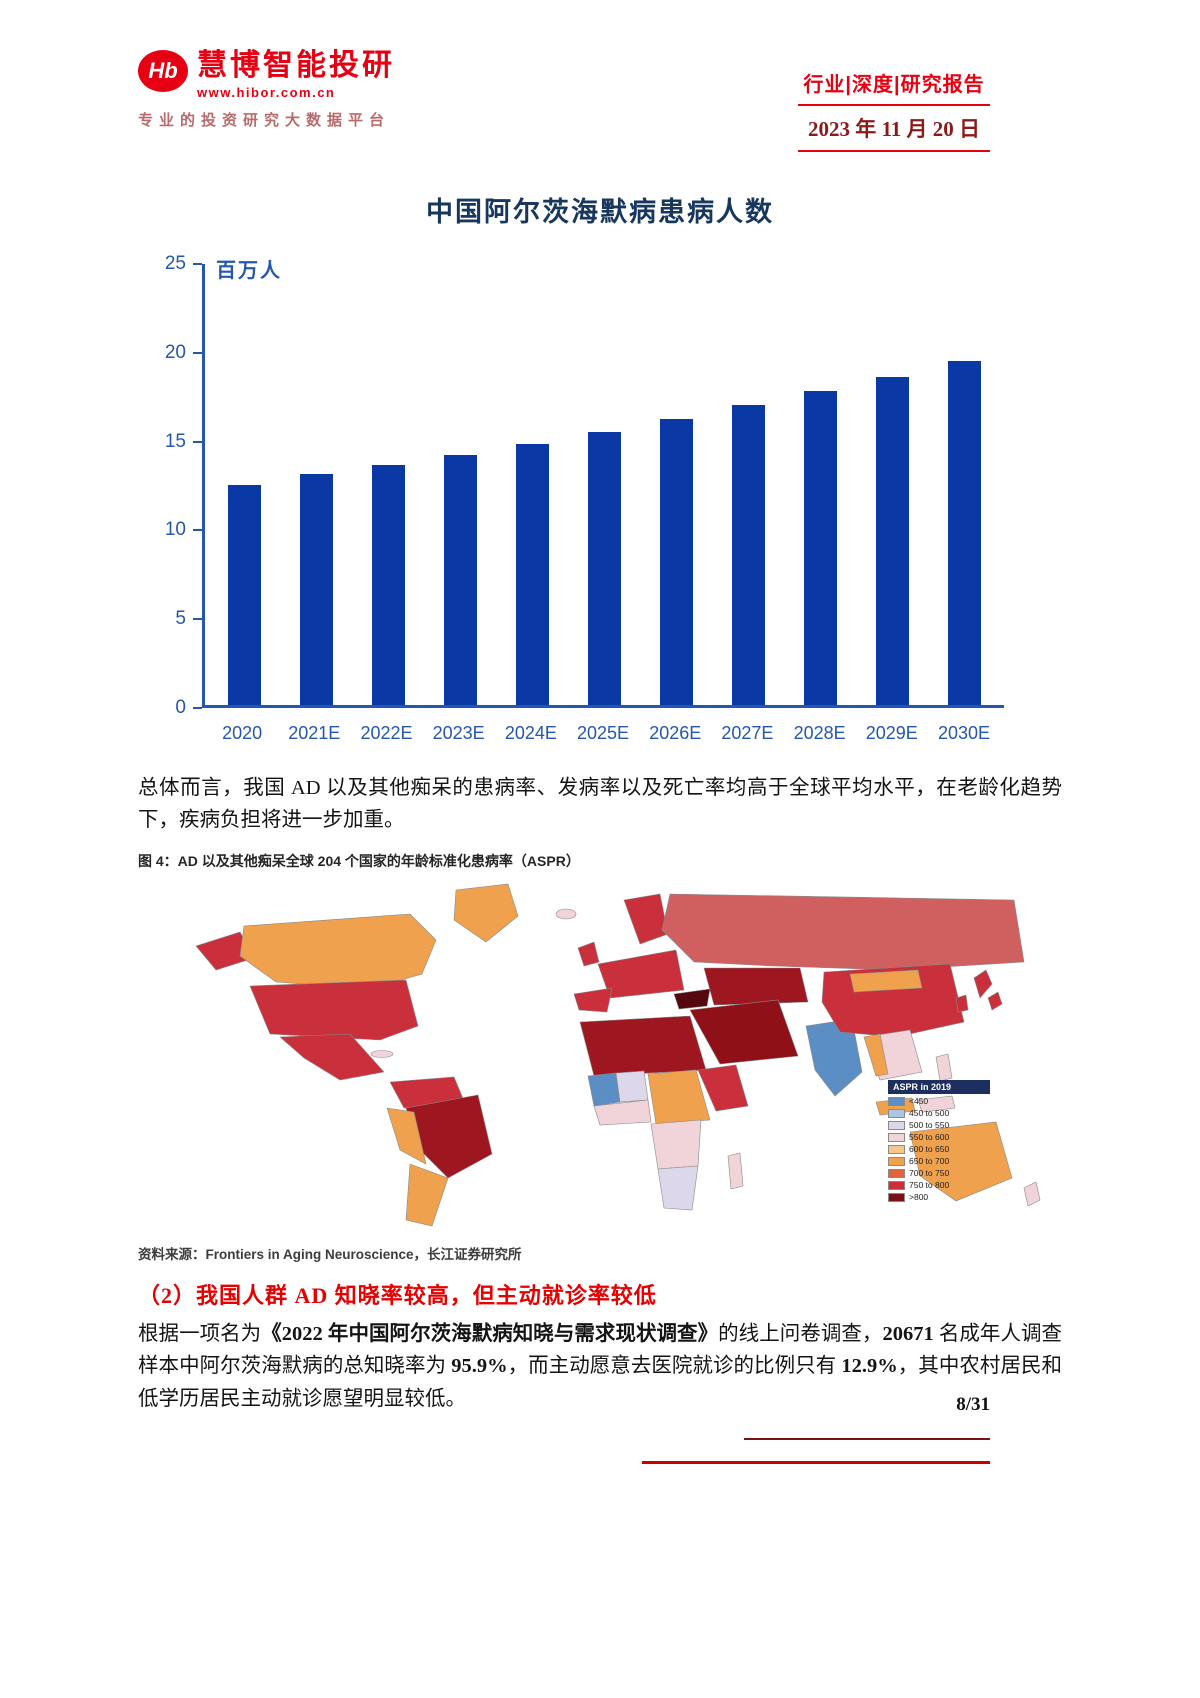 The image size is (1200, 1698). Describe the element at coordinates (939, 1161) in the screenshot. I see `map-legend-row: 650 to 700` at that location.